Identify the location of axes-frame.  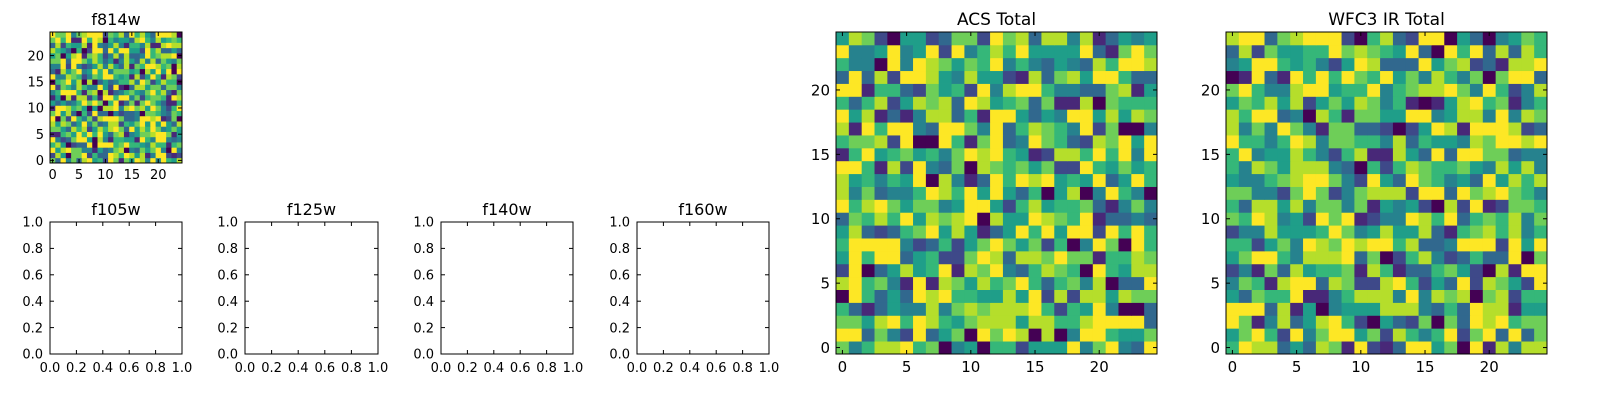
(703, 288).